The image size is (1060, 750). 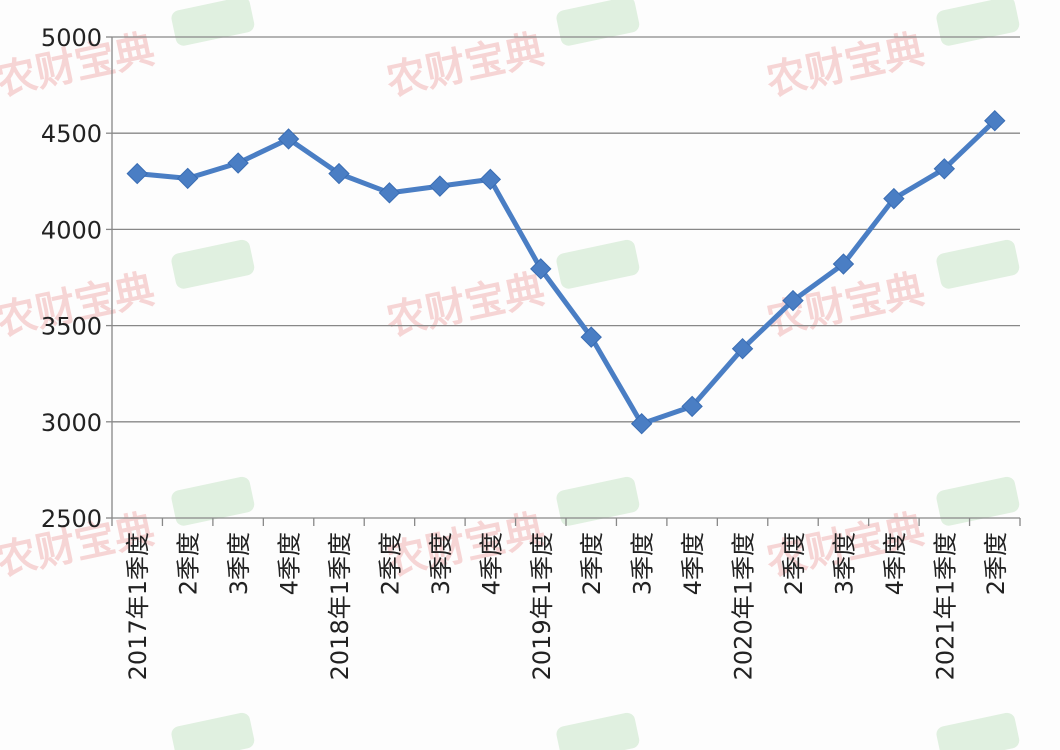 I want to click on y-tick-label-4500: 4500, so click(x=71, y=134).